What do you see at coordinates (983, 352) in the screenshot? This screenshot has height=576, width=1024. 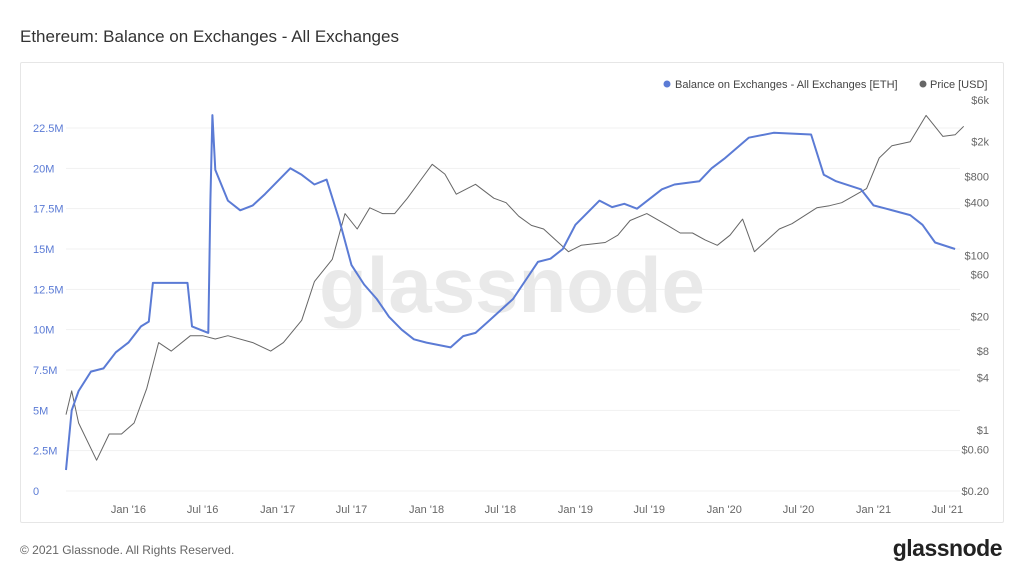 I see `right-tick-label: $8` at bounding box center [983, 352].